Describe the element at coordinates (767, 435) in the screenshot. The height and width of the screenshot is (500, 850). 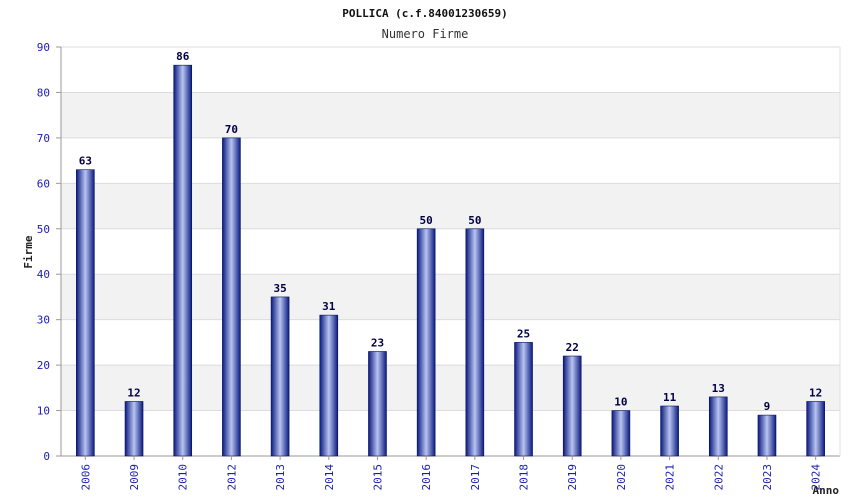
I see `bar-2023` at that location.